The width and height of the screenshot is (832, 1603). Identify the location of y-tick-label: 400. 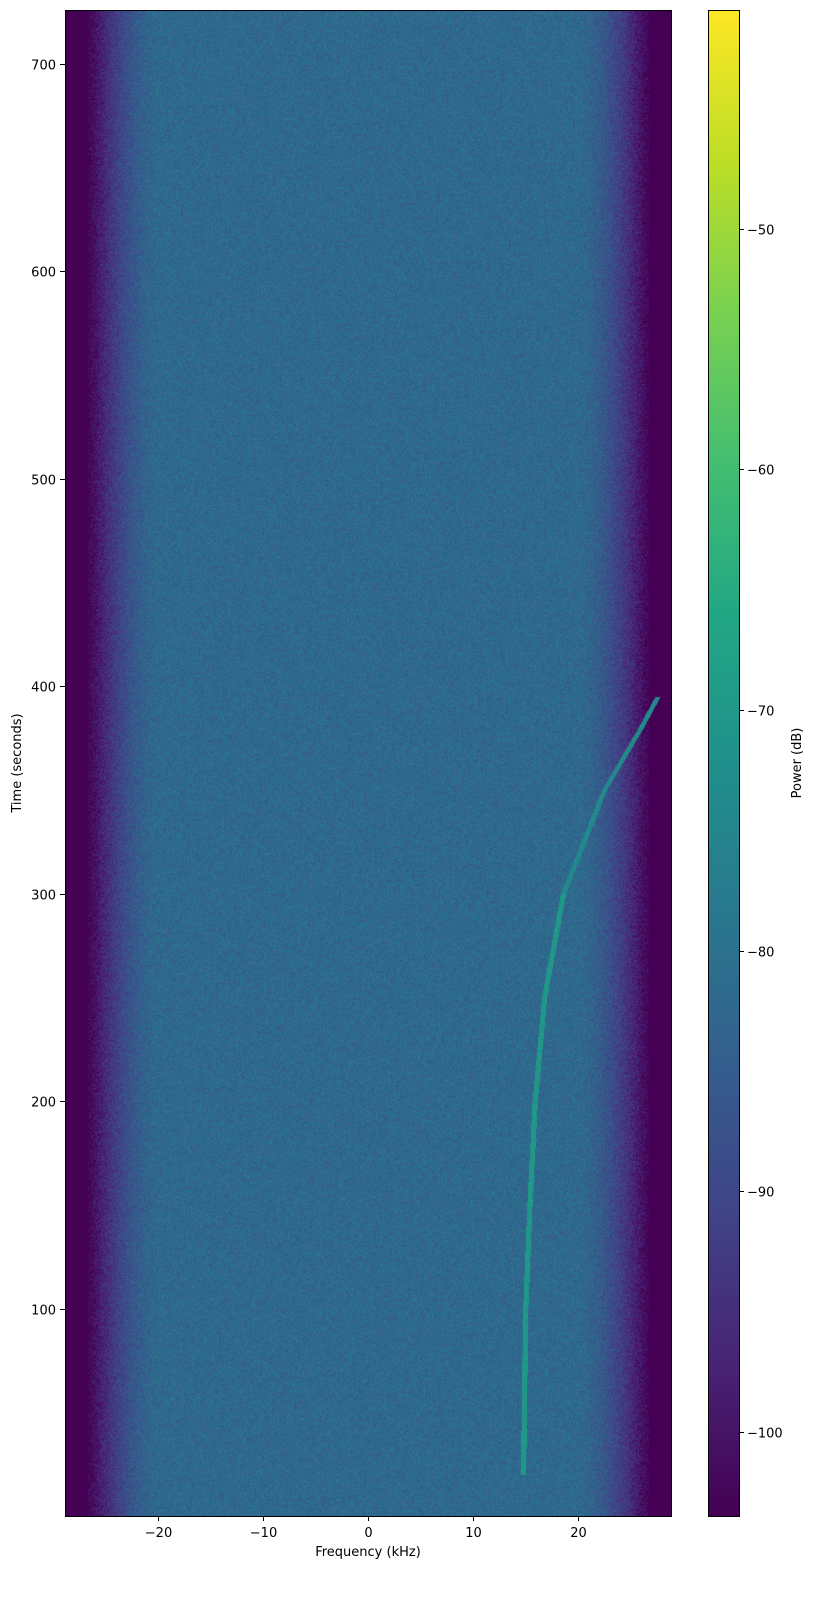
(43, 688).